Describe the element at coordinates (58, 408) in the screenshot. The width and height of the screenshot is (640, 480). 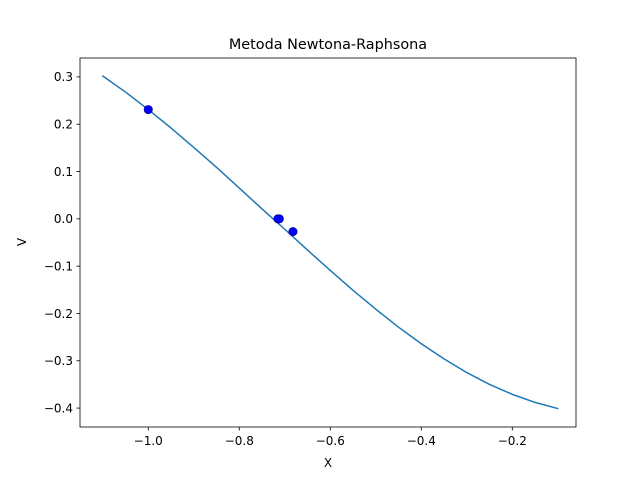
I see `y-tick-label: −0.4` at that location.